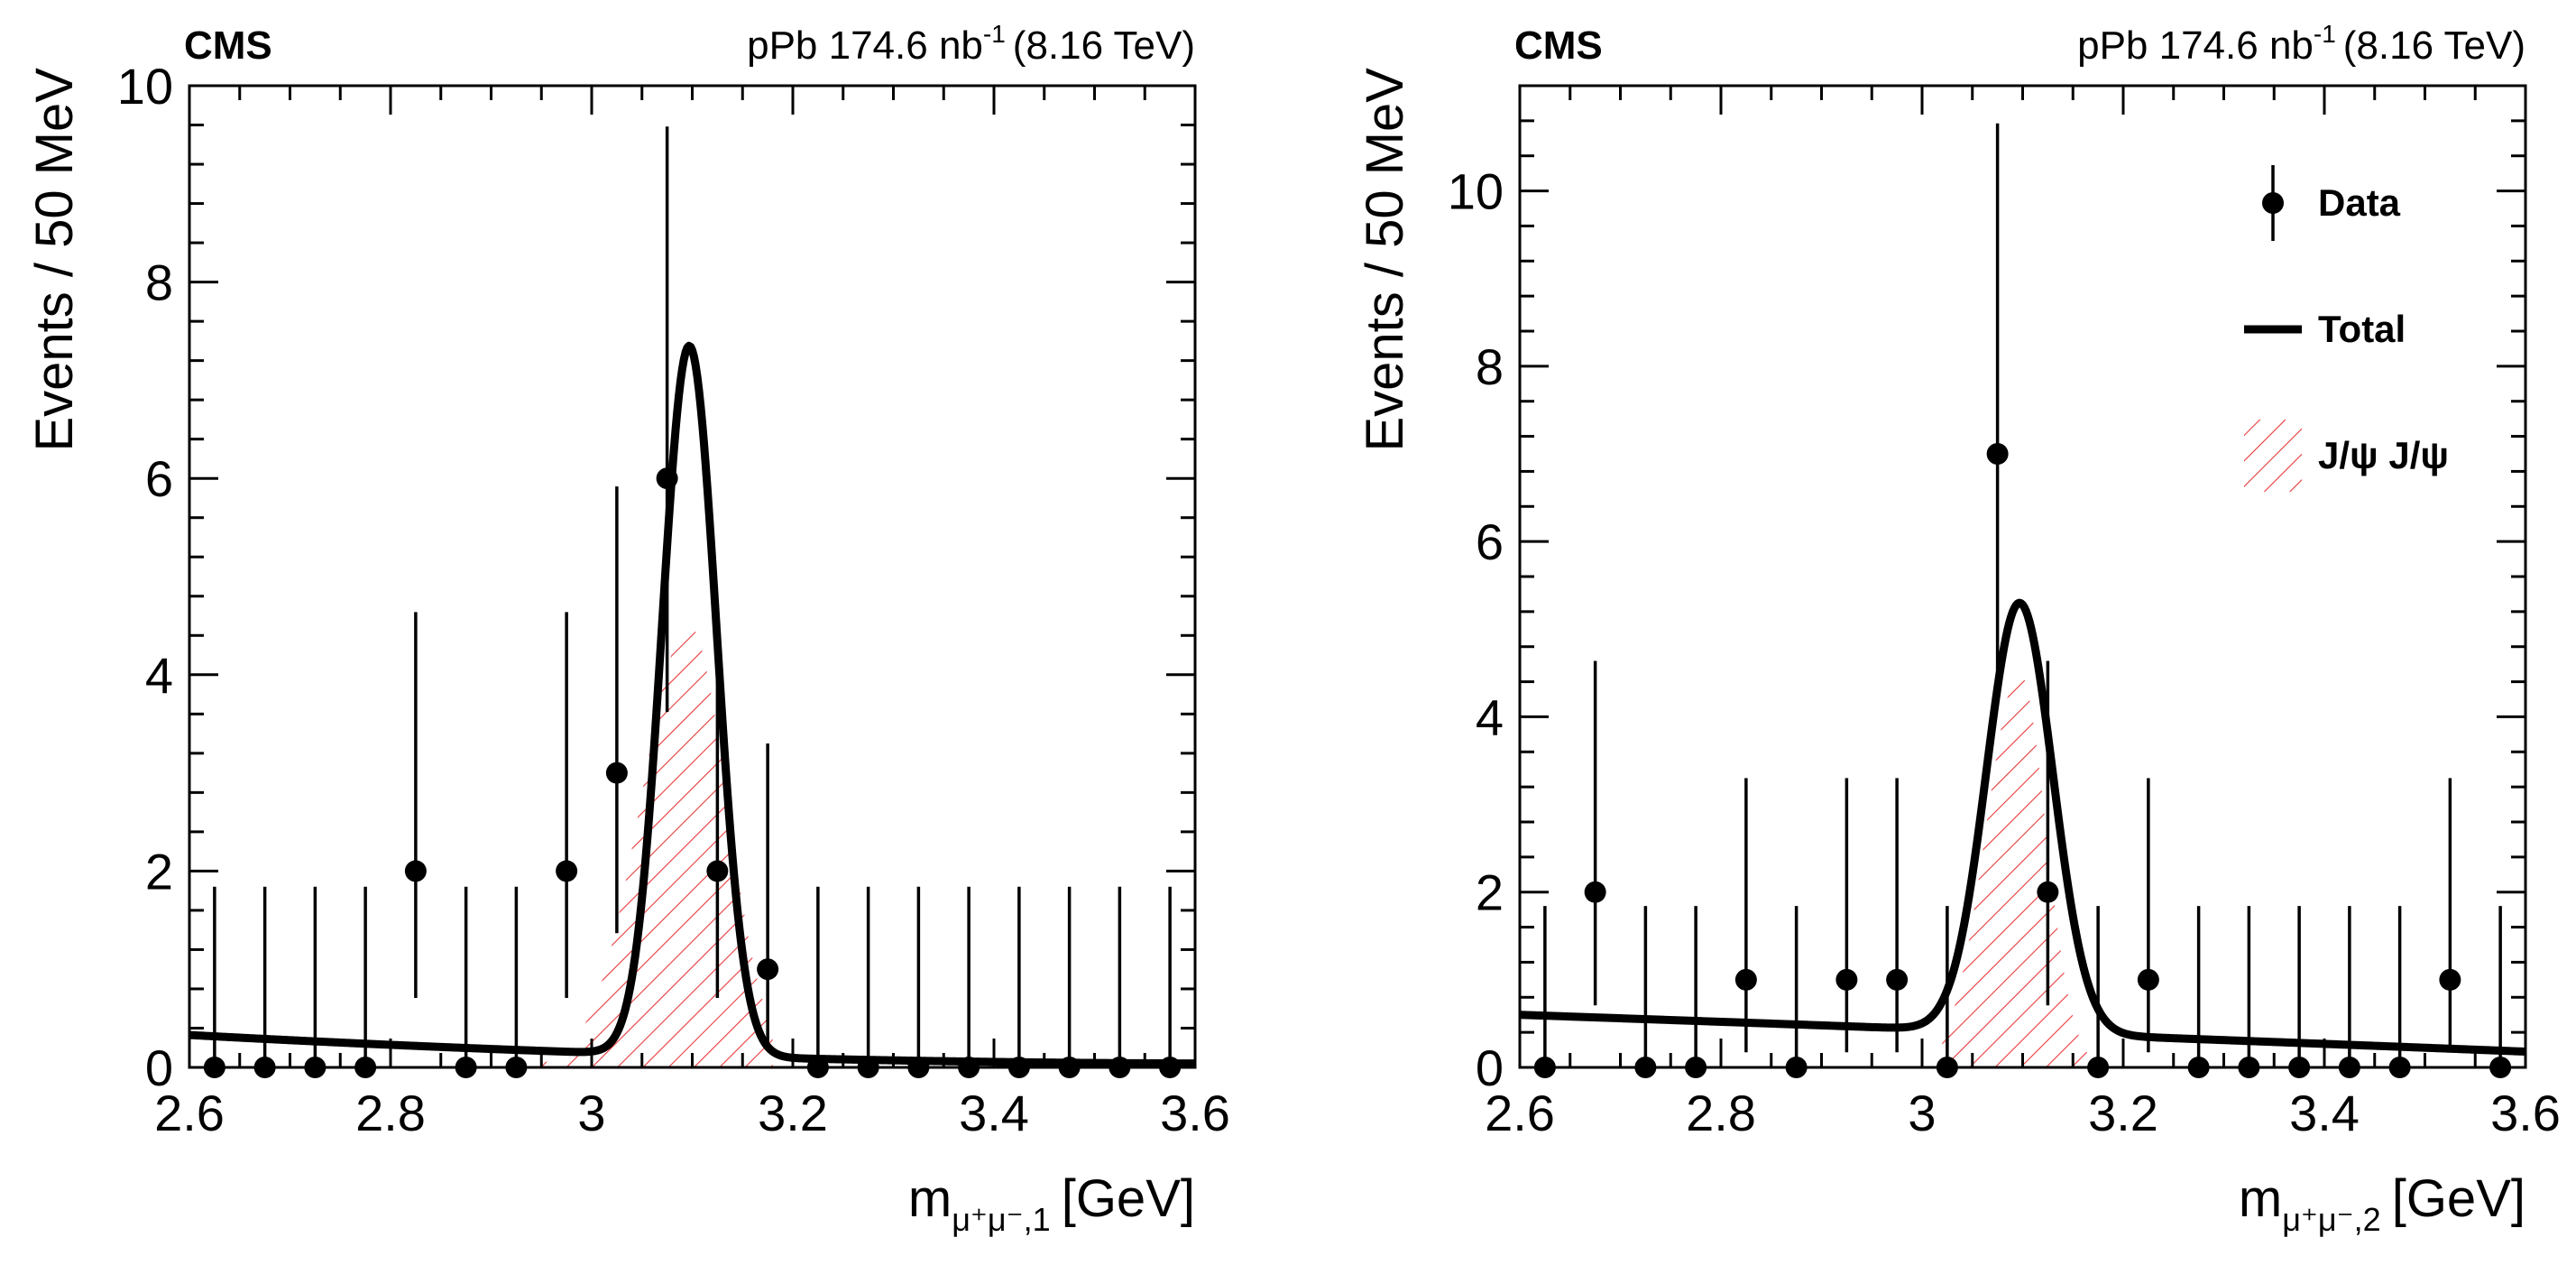 This screenshot has width=2576, height=1265. Describe the element at coordinates (2384, 455) in the screenshot. I see `legend-entry-label: J/ψ J/ψ` at that location.